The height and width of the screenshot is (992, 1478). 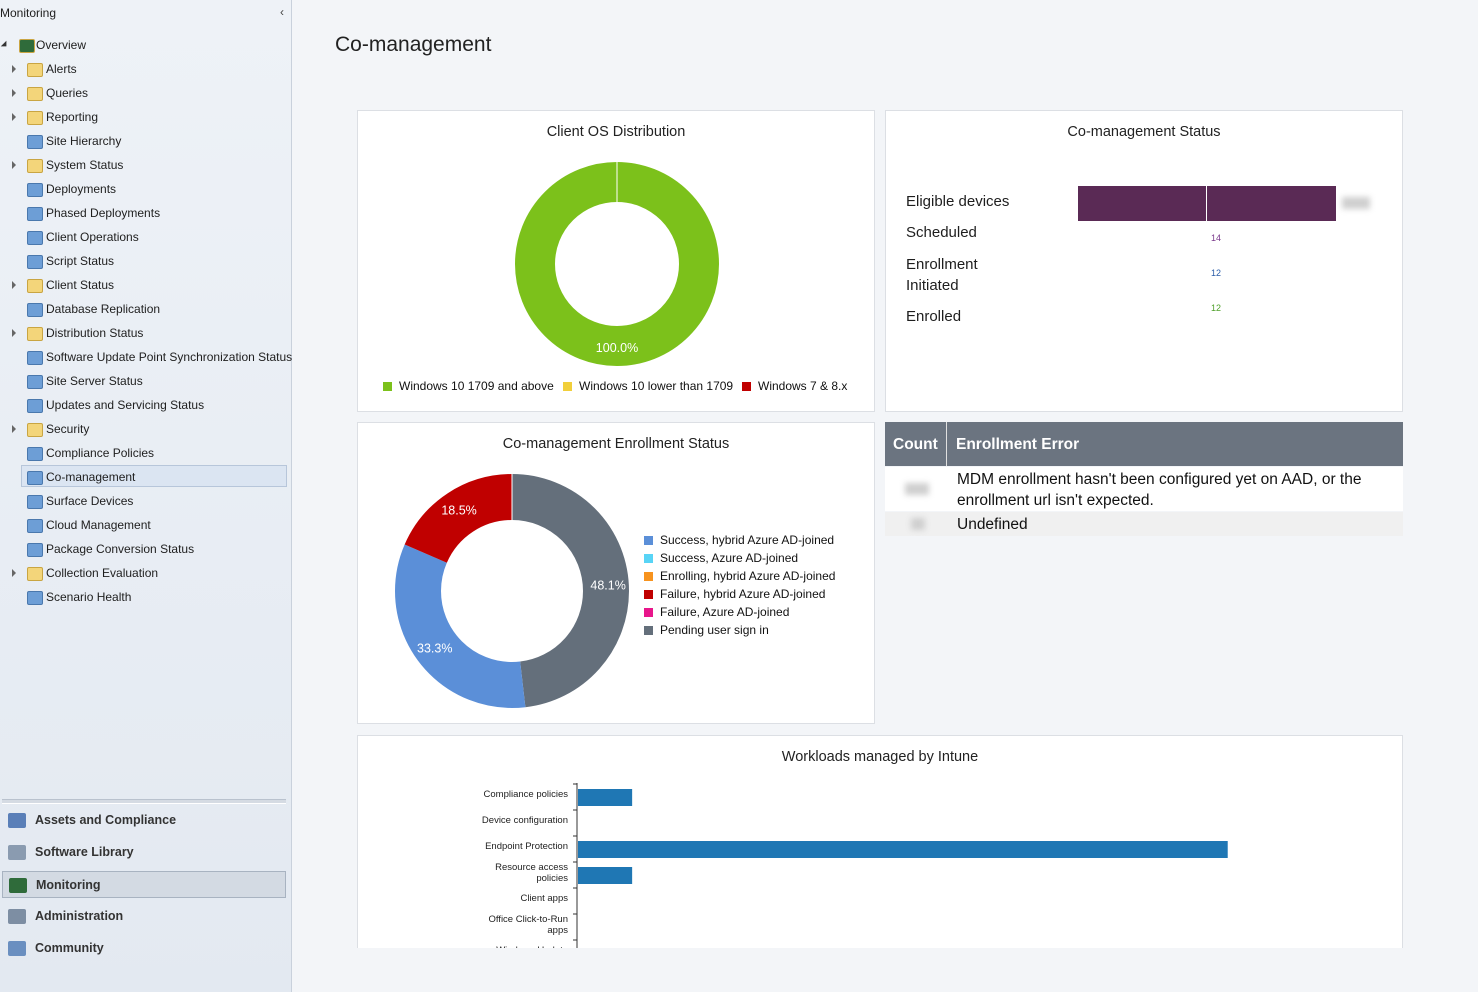 What do you see at coordinates (98, 525) in the screenshot?
I see `nav-item: Cloud Management` at bounding box center [98, 525].